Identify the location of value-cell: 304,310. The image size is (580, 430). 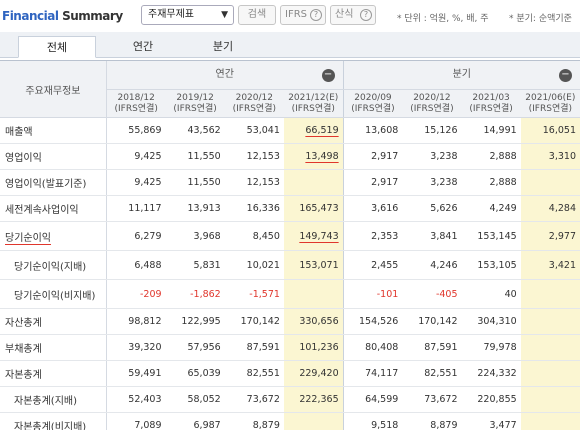
(491, 321).